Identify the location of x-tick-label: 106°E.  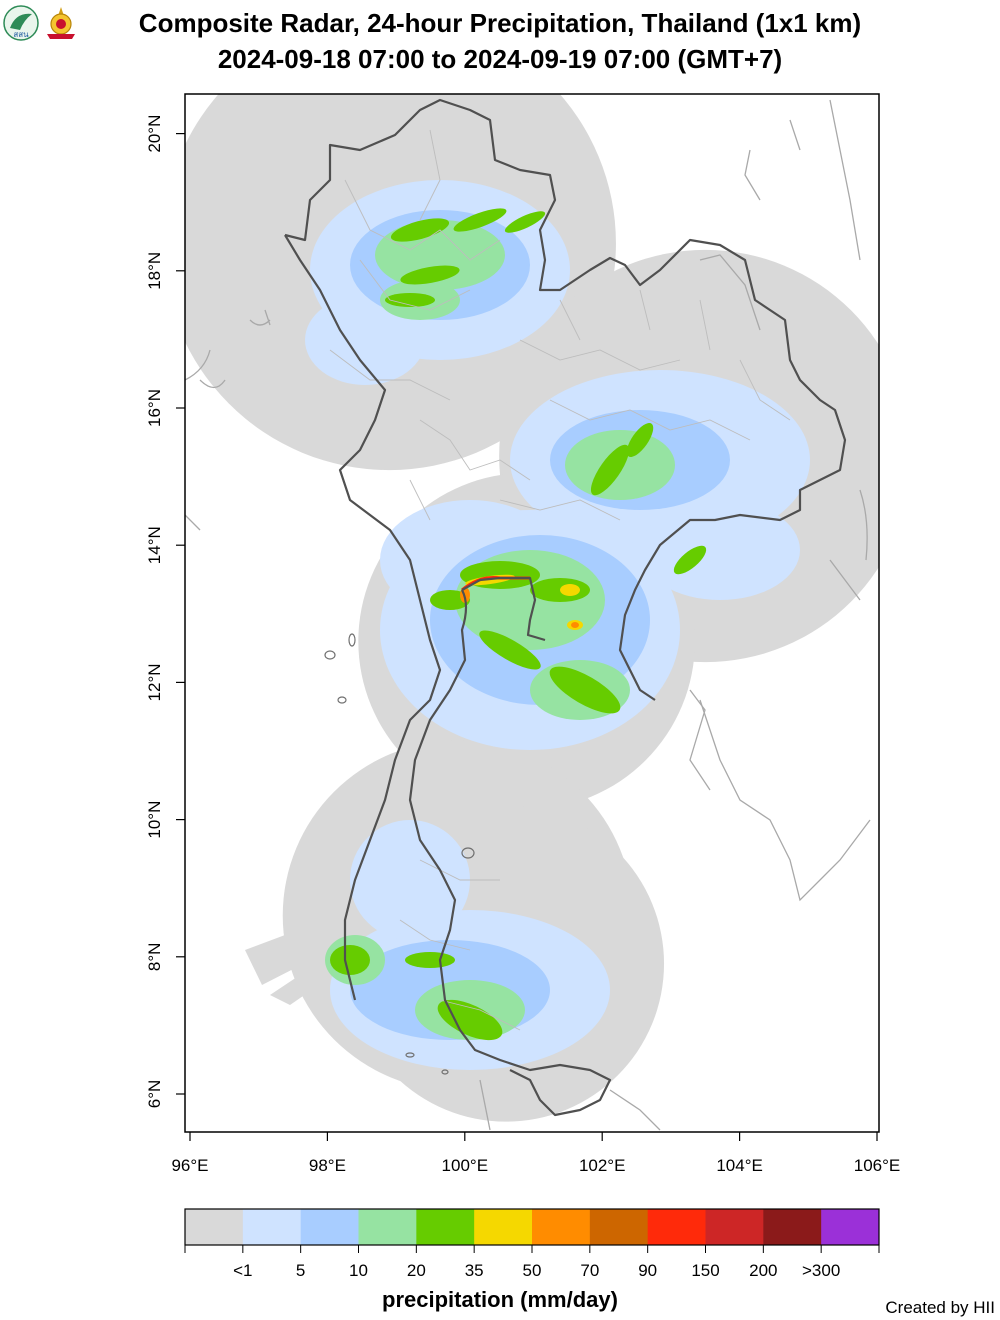
(877, 1165).